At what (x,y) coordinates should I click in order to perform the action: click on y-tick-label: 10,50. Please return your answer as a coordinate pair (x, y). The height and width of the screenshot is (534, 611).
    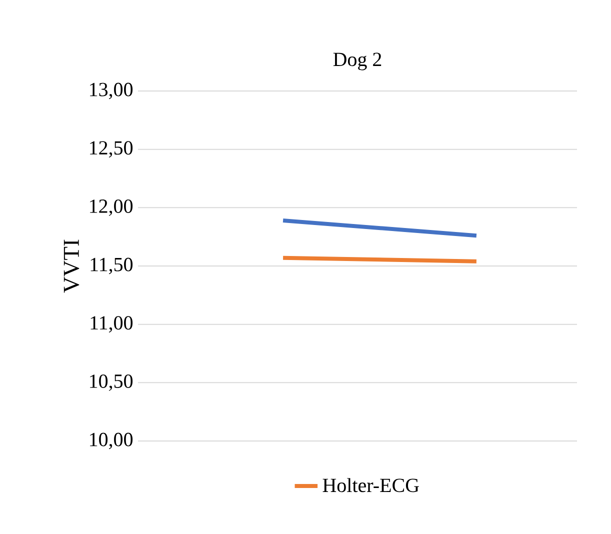
    Looking at the image, I should click on (111, 382).